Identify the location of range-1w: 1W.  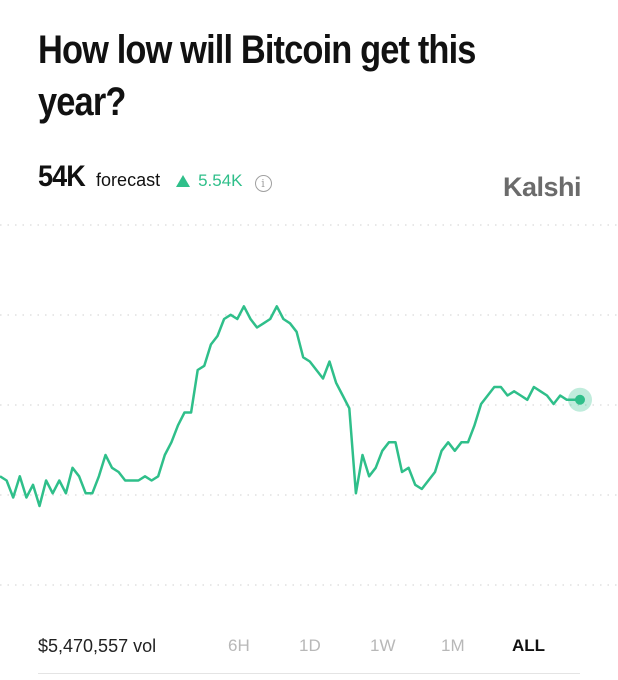
(383, 645).